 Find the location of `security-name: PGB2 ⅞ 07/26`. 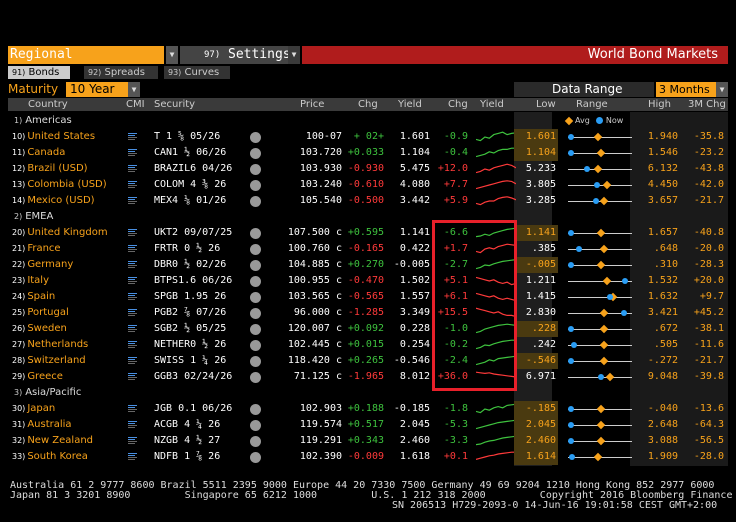

security-name: PGB2 ⅞ 07/26 is located at coordinates (190, 312).